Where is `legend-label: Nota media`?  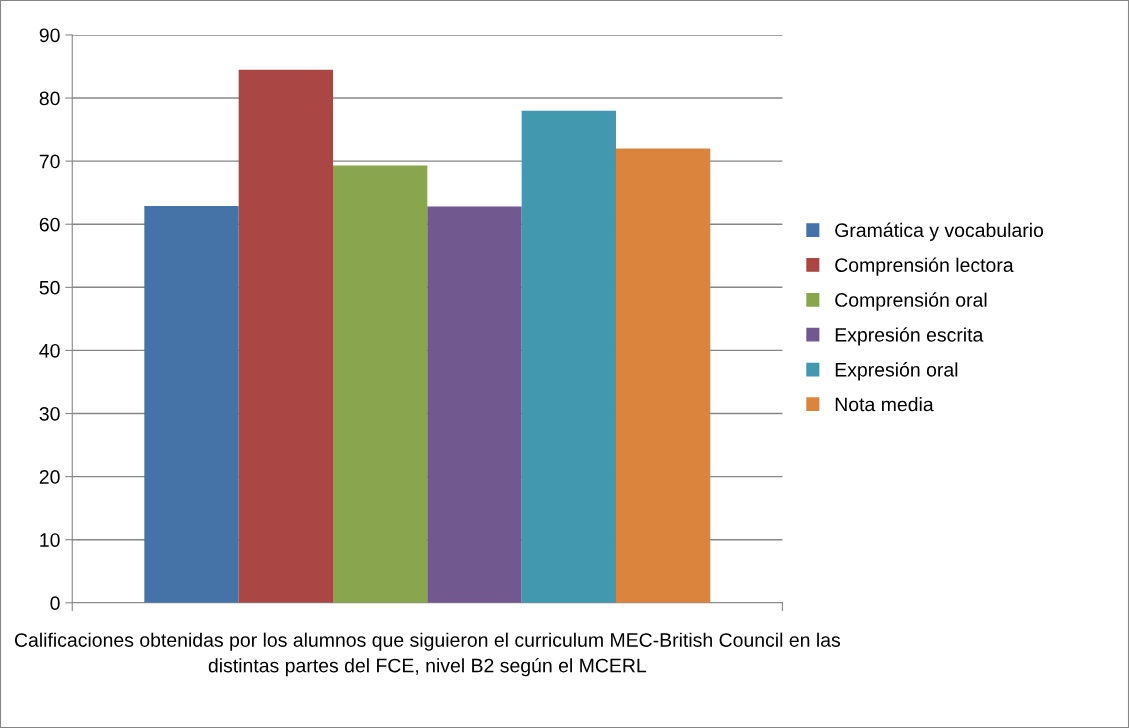 legend-label: Nota media is located at coordinates (884, 404).